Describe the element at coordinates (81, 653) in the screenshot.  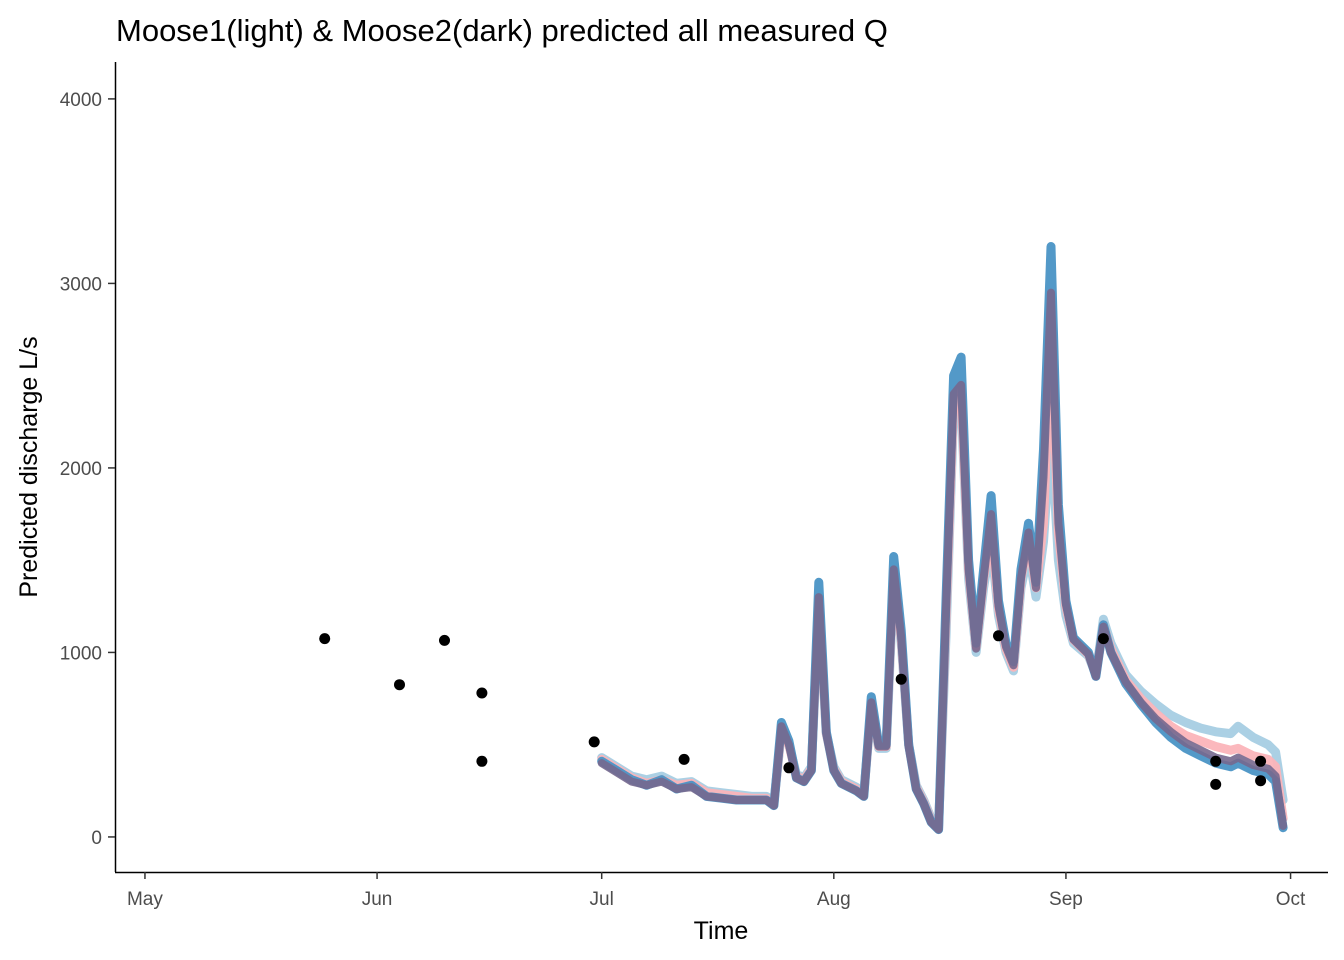
I see `y-tick-label: 1000` at that location.